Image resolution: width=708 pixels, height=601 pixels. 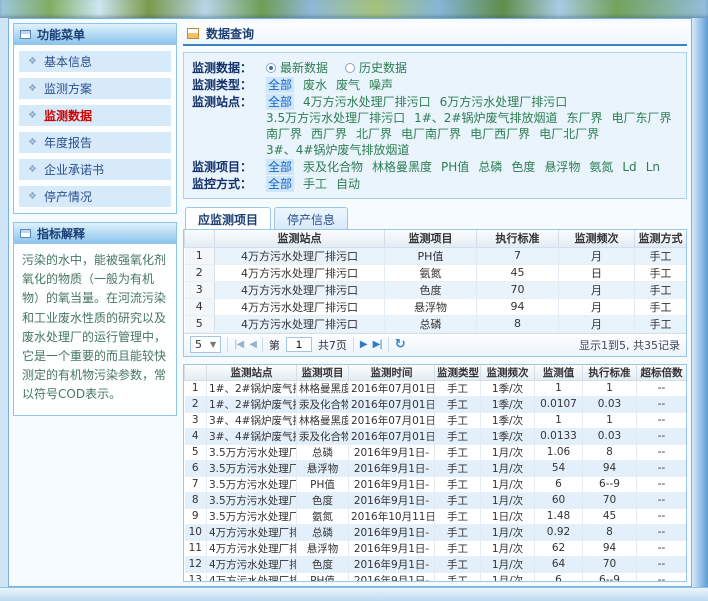 What do you see at coordinates (376, 68) in the screenshot?
I see `radio-option: 历史数据` at bounding box center [376, 68].